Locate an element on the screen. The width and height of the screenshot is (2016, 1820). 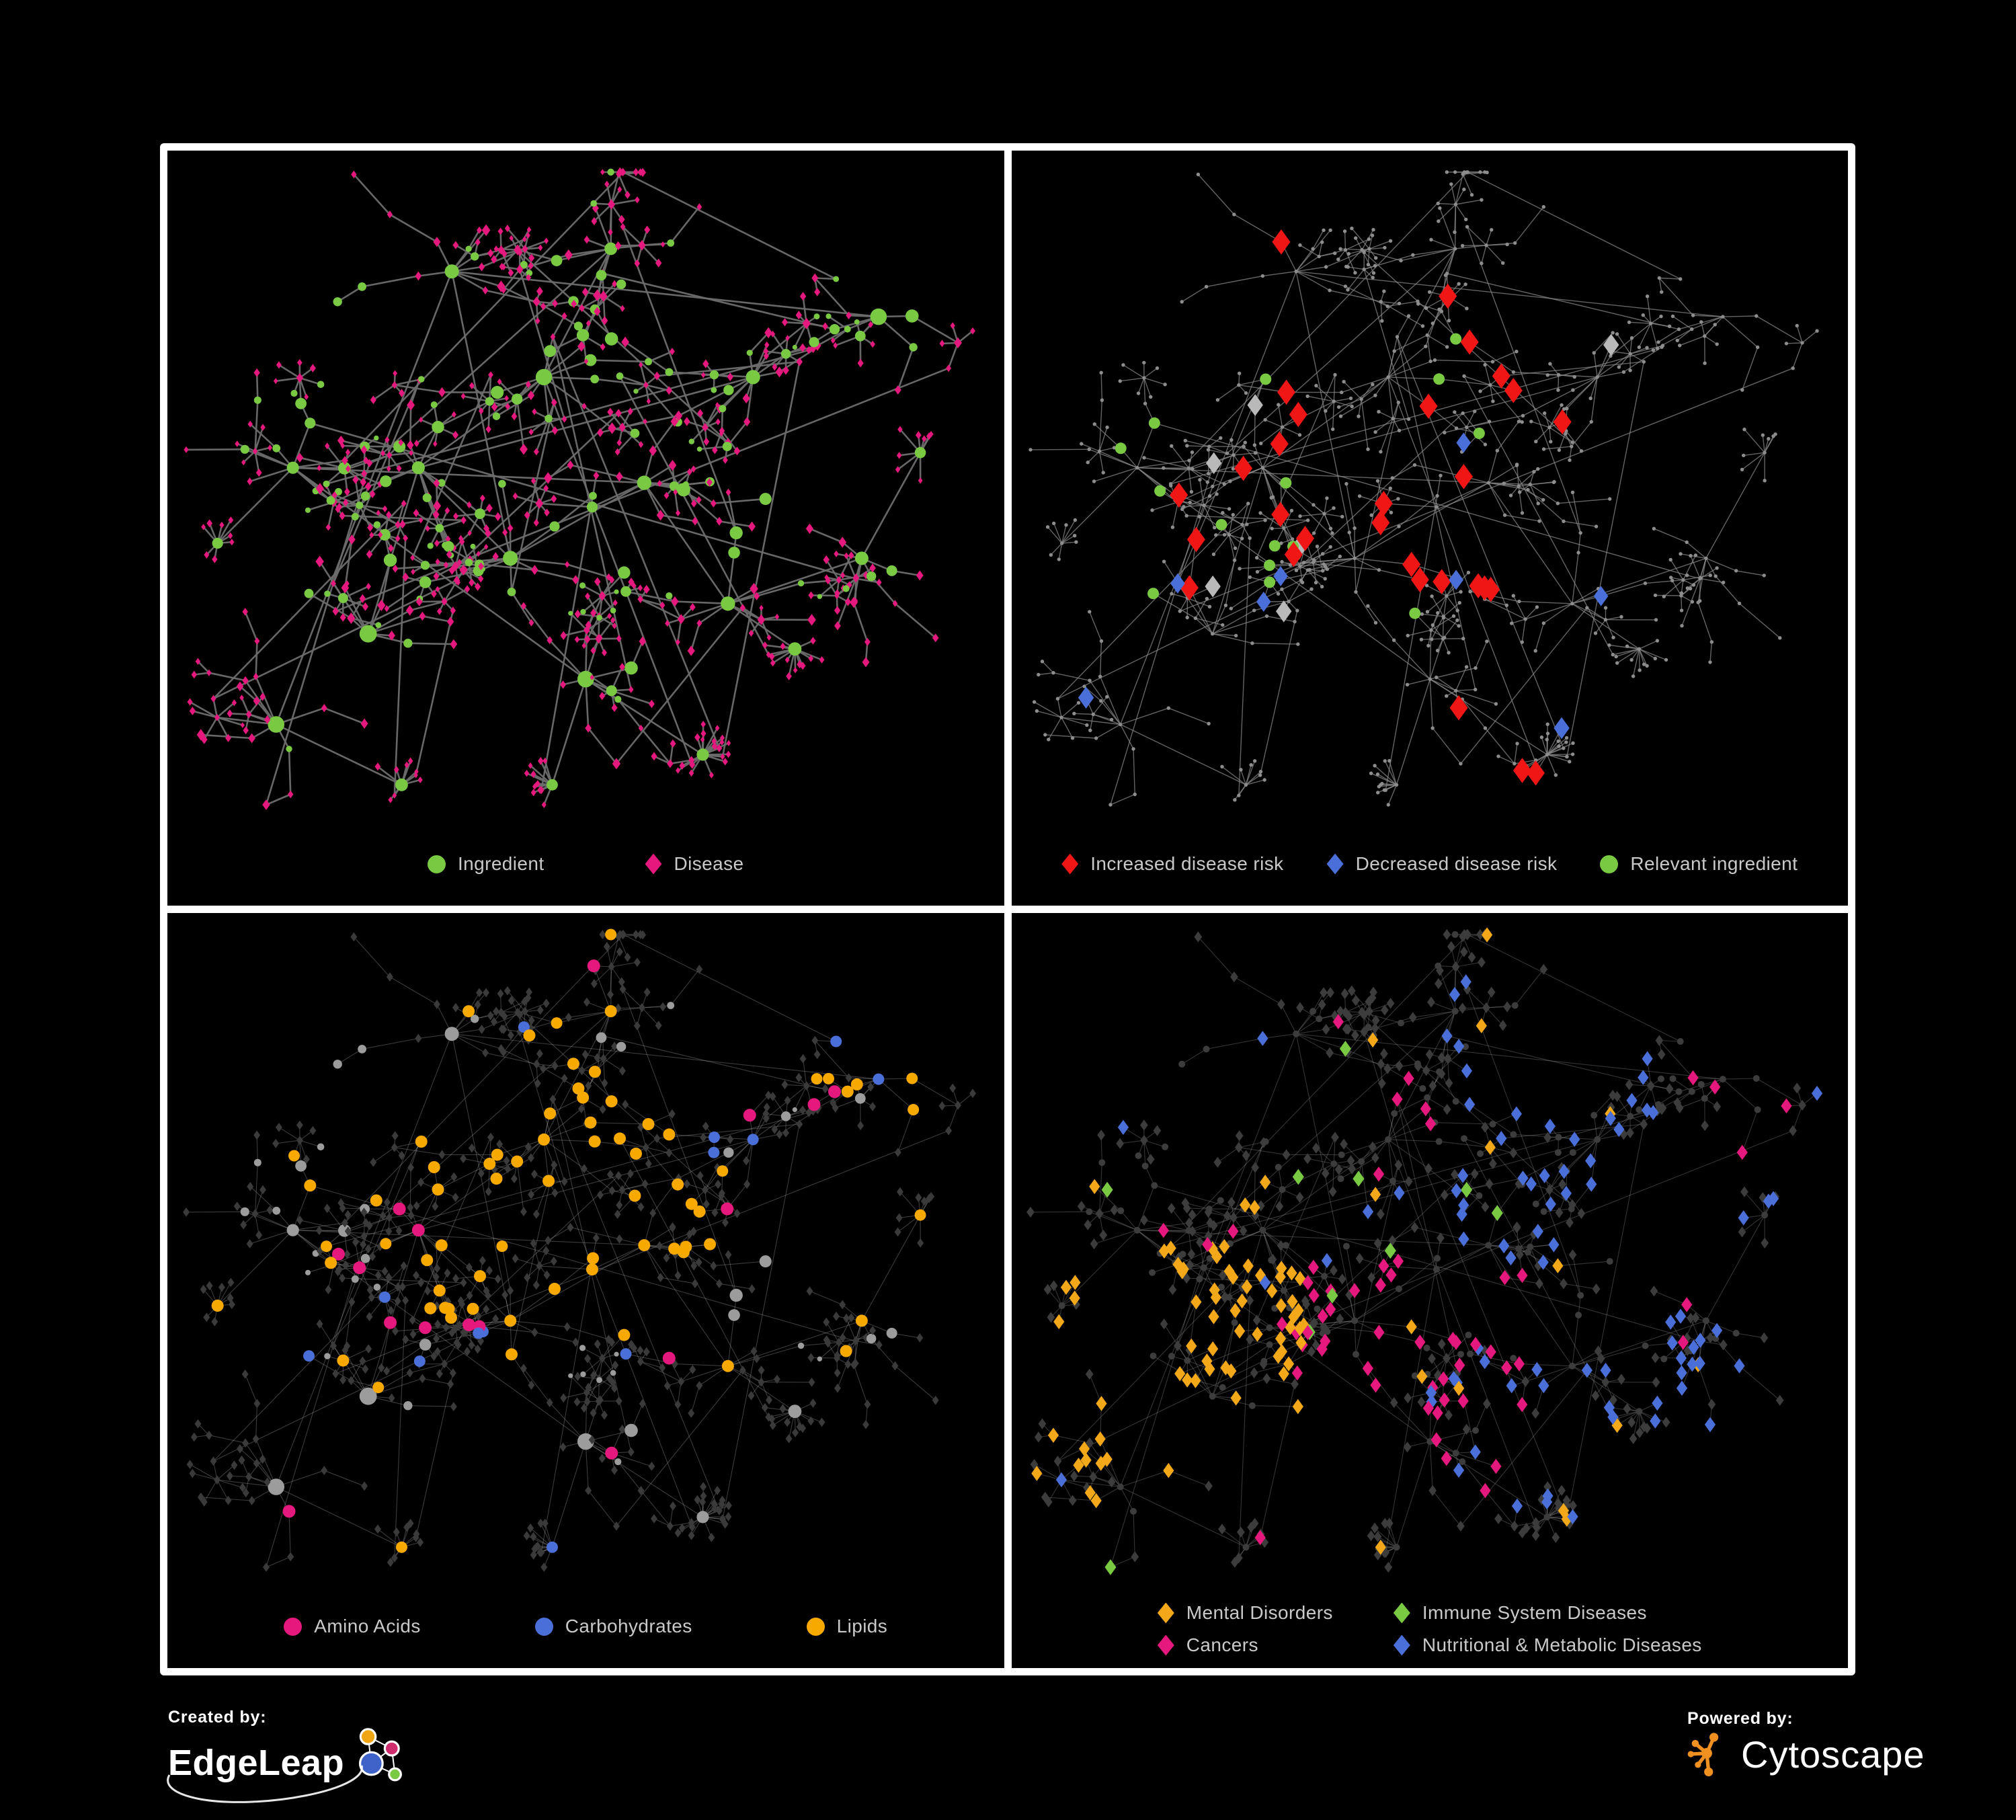
created-by-block: Created by: EdgeLeap is located at coordinates (288, 1755).